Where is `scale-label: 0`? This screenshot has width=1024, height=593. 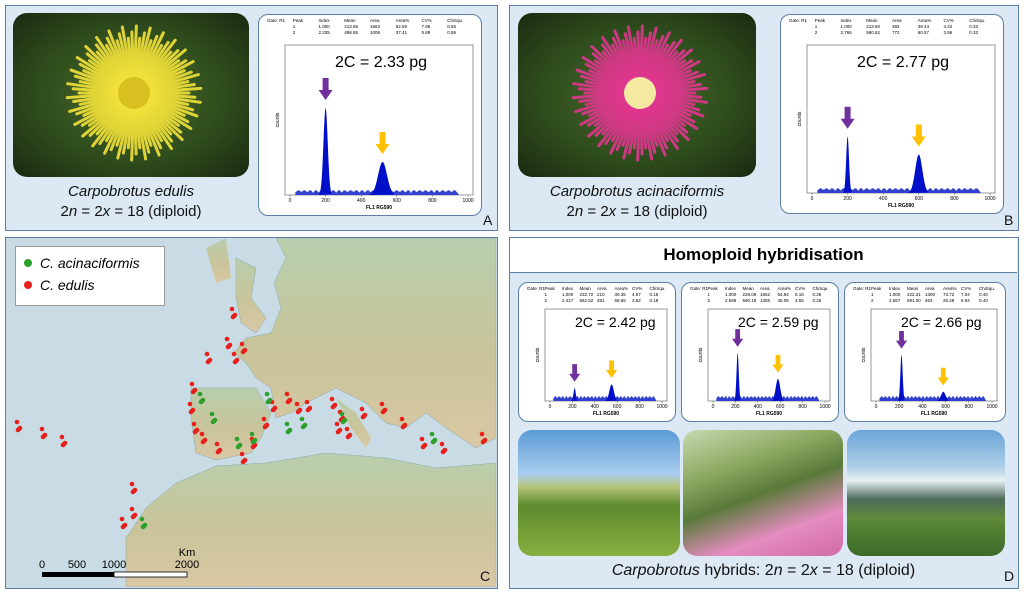 scale-label: 0 is located at coordinates (42, 565).